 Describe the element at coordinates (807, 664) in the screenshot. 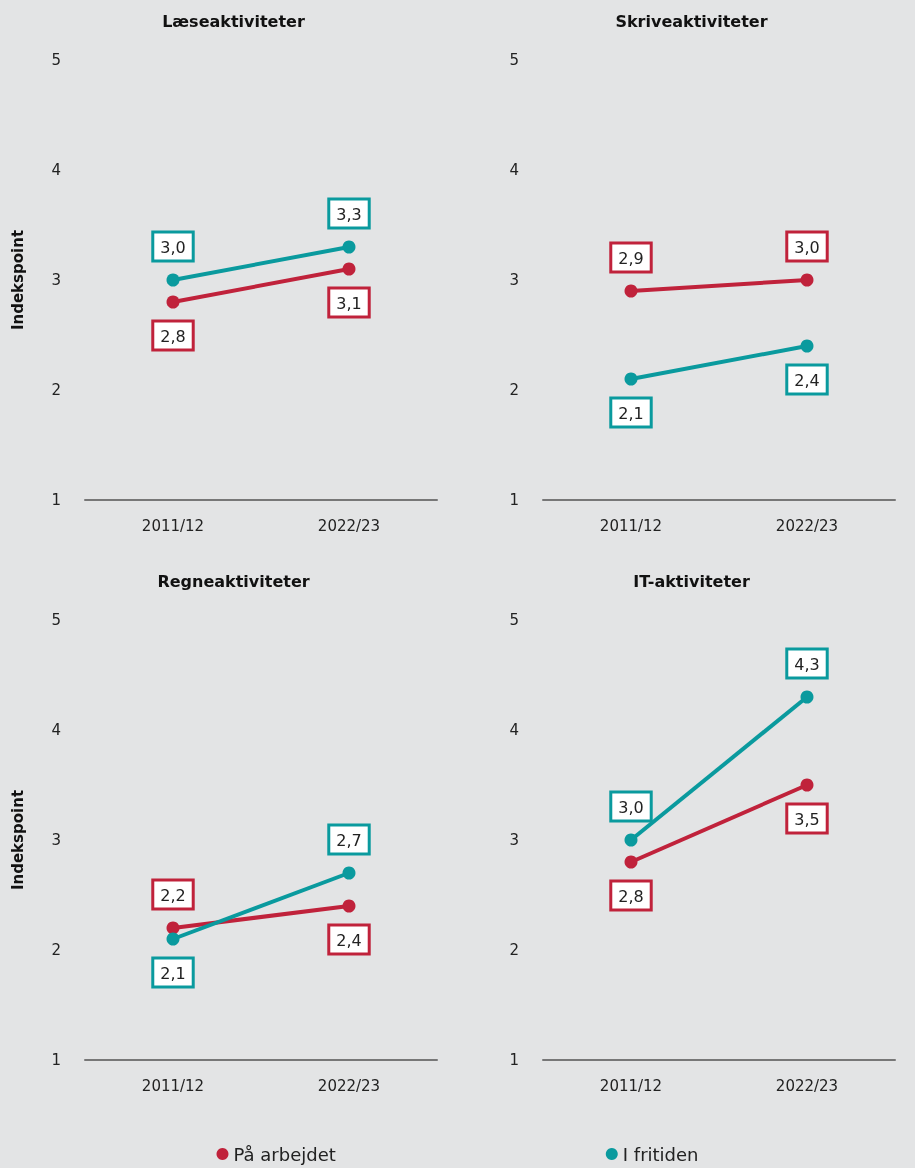

I see `data-label: 4,3` at that location.